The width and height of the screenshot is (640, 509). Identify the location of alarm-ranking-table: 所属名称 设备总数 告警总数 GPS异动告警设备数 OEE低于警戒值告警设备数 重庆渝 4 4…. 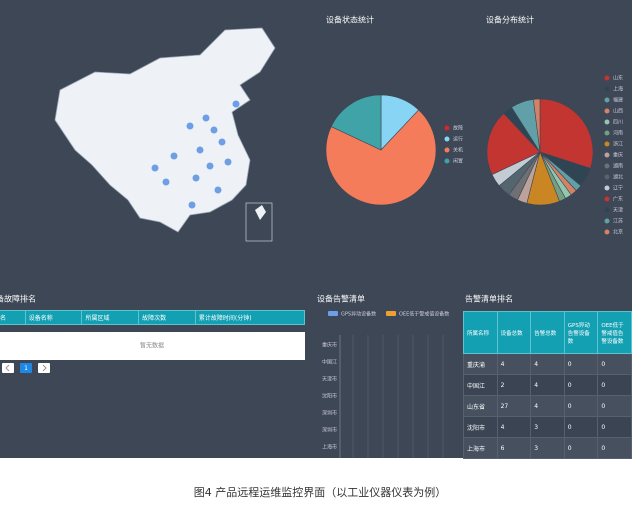
(547, 385).